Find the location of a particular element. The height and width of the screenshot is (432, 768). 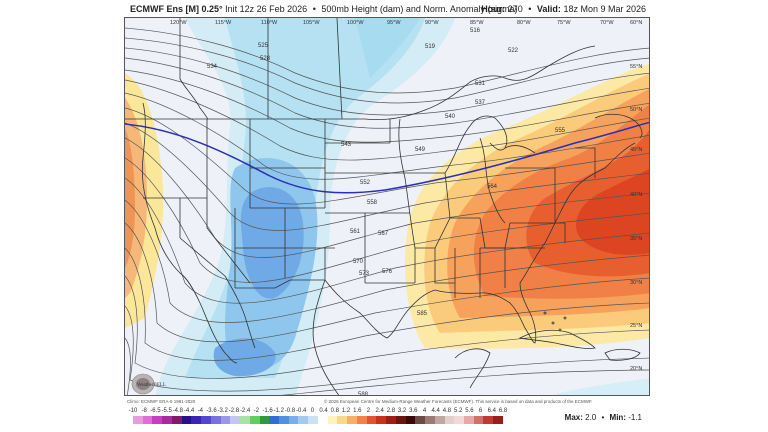

colorbar-tick-label: -2 is located at coordinates (256, 411).